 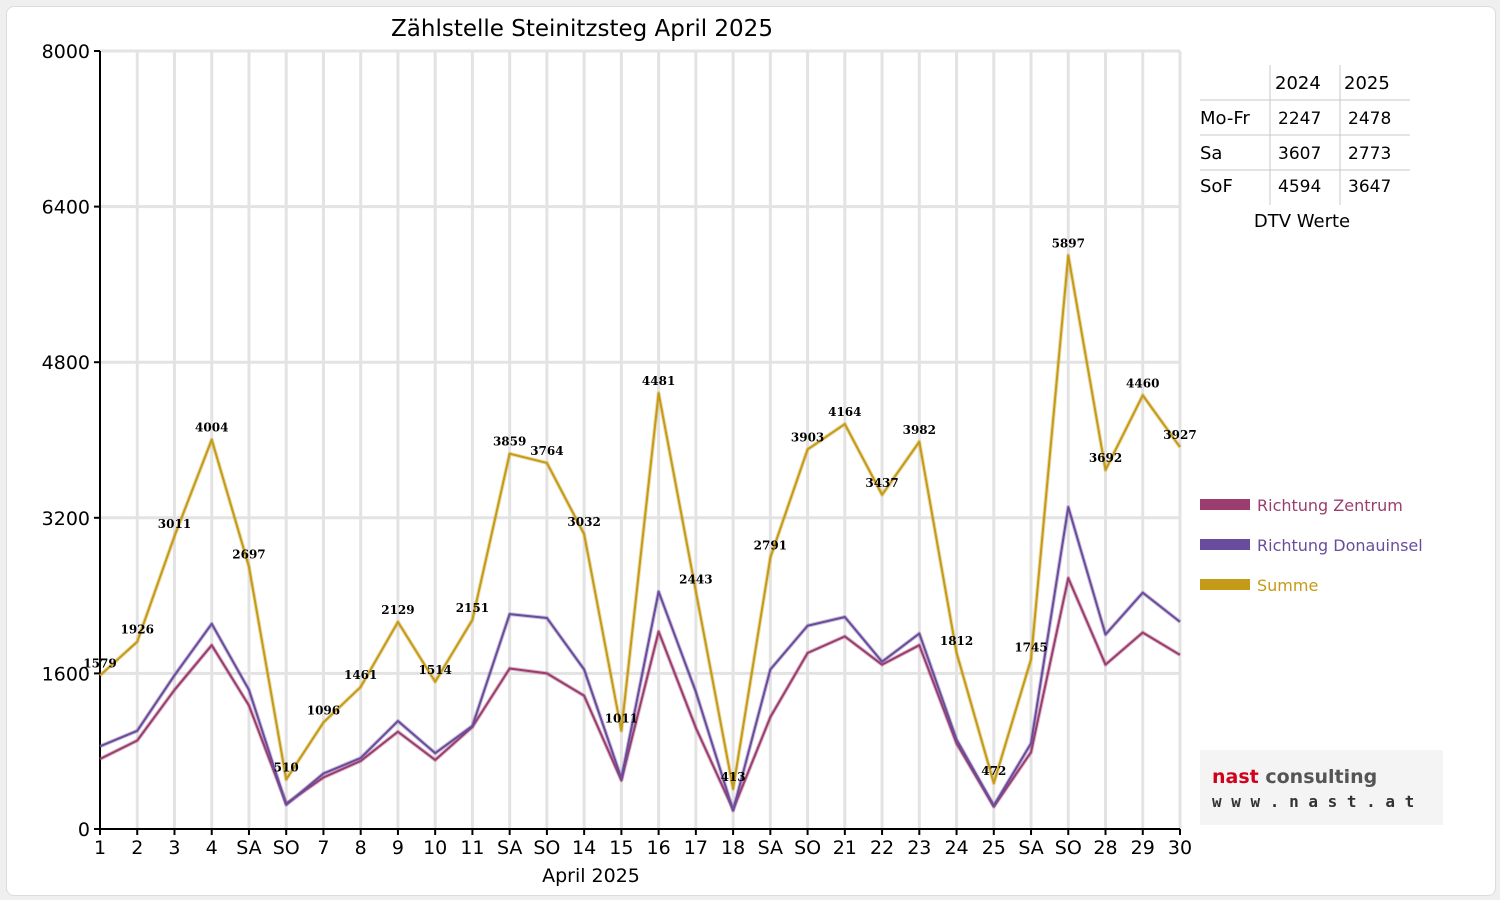 What do you see at coordinates (583, 522) in the screenshot?
I see `data-label: 3032` at bounding box center [583, 522].